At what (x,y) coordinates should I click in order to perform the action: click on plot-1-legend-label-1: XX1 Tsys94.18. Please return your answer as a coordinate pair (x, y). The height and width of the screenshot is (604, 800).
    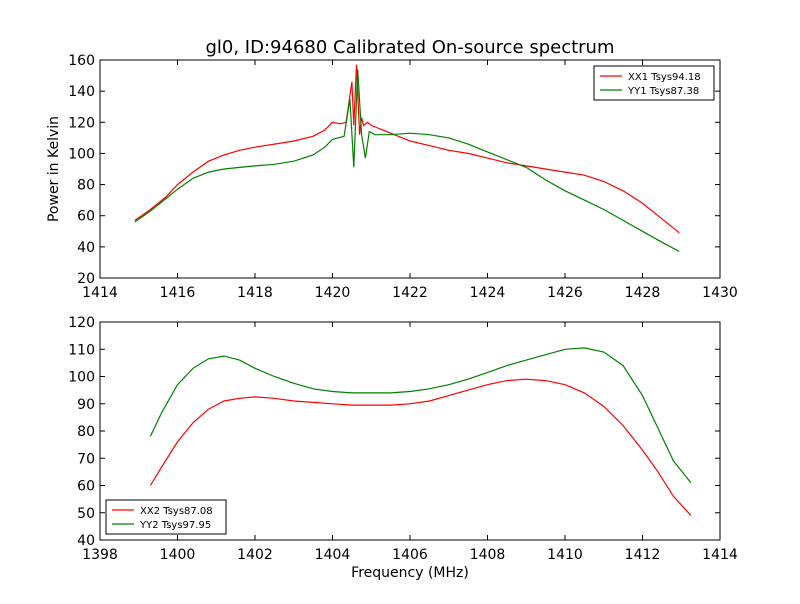
    Looking at the image, I should click on (664, 77).